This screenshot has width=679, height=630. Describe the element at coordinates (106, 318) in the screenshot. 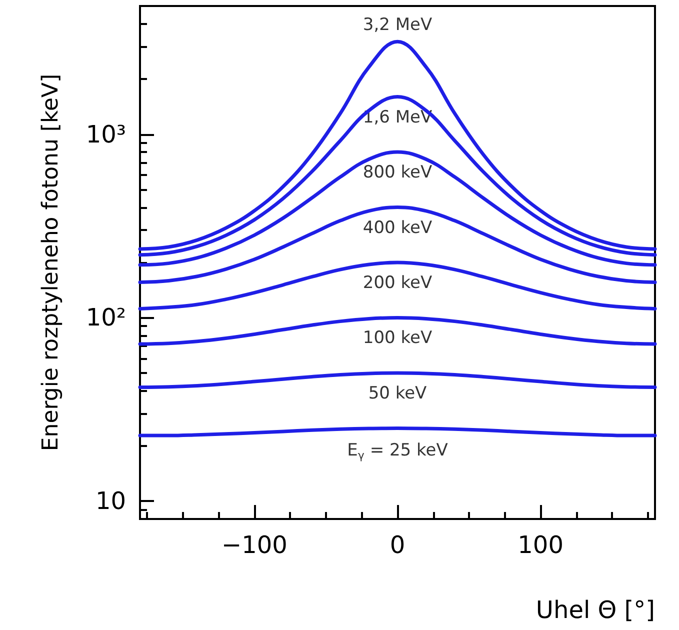

I see `y-tick-label: 10²` at that location.